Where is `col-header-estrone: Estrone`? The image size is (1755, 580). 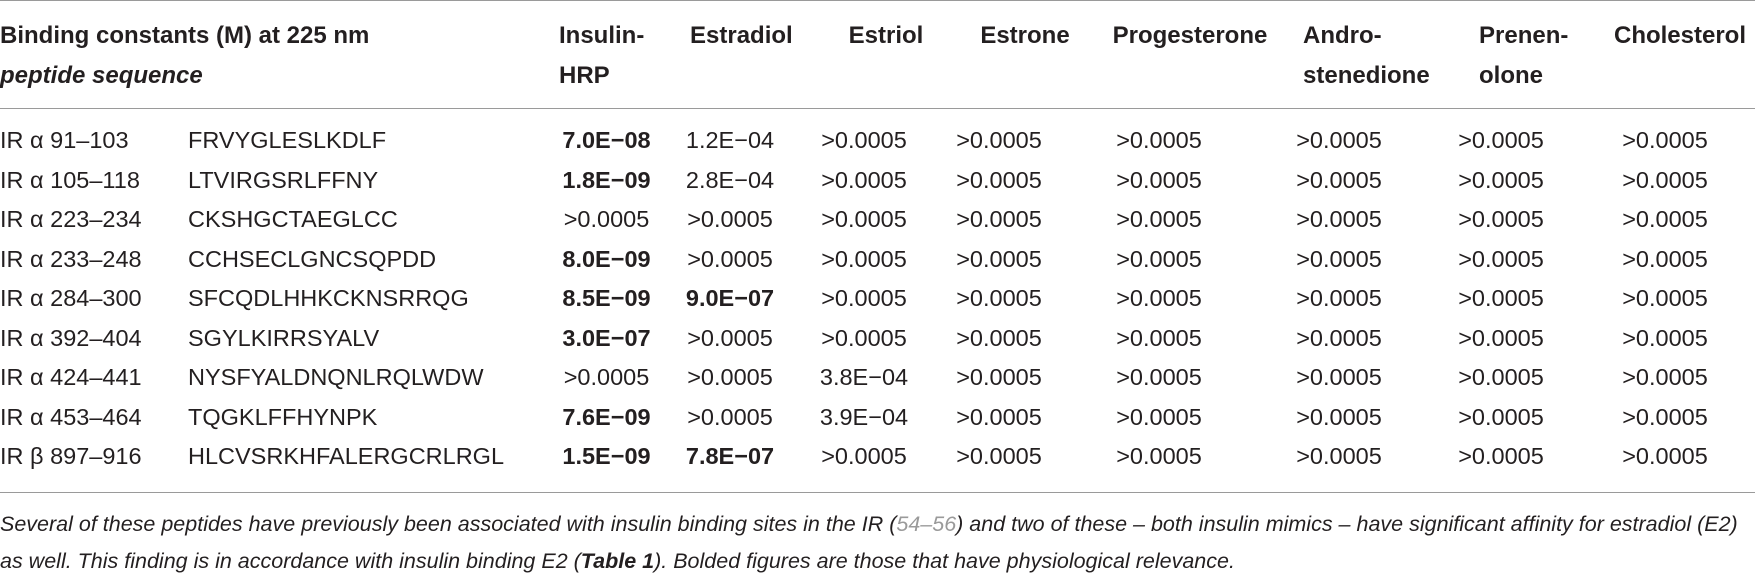
col-header-estrone: Estrone is located at coordinates (1025, 36).